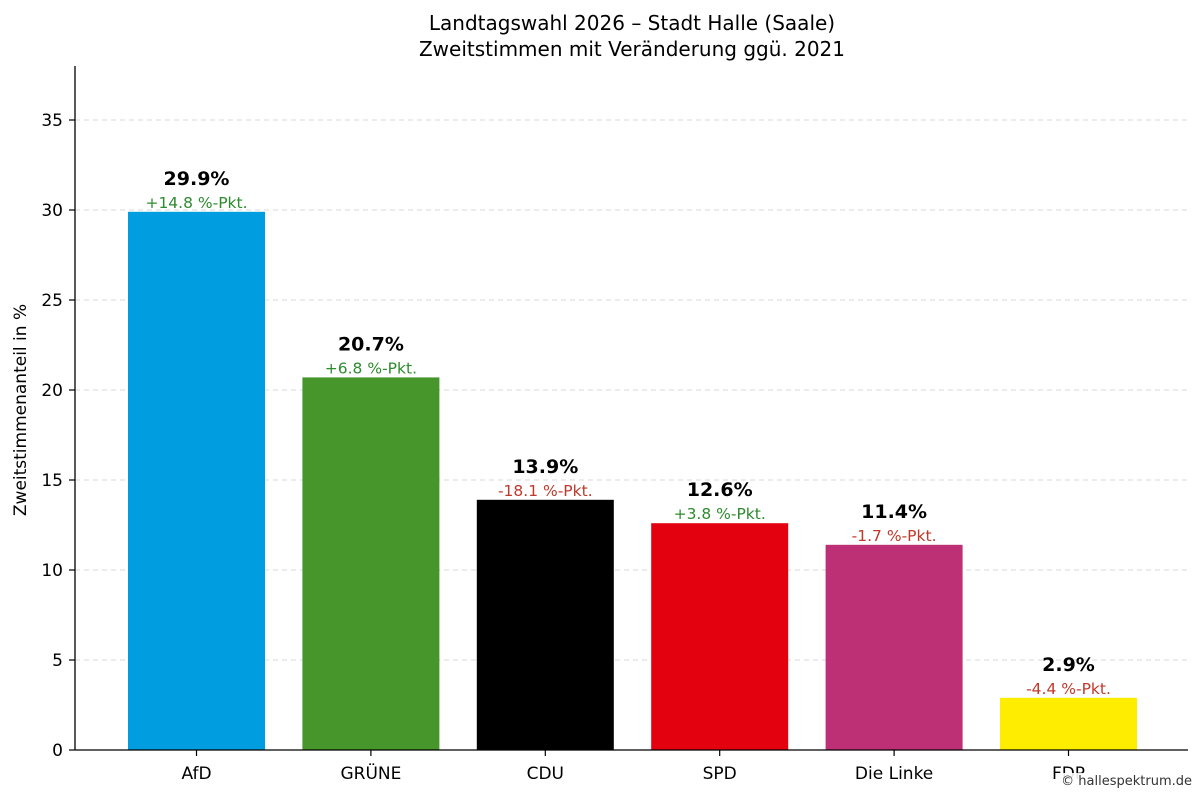  What do you see at coordinates (371, 344) in the screenshot?
I see `value-label-1: 20.7%` at bounding box center [371, 344].